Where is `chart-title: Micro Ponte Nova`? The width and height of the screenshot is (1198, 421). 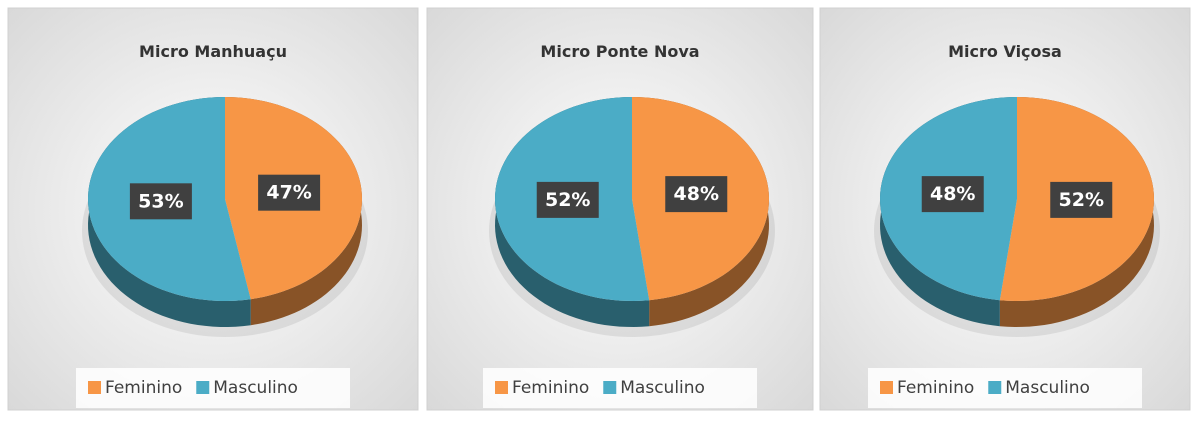 chart-title: Micro Ponte Nova is located at coordinates (619, 51).